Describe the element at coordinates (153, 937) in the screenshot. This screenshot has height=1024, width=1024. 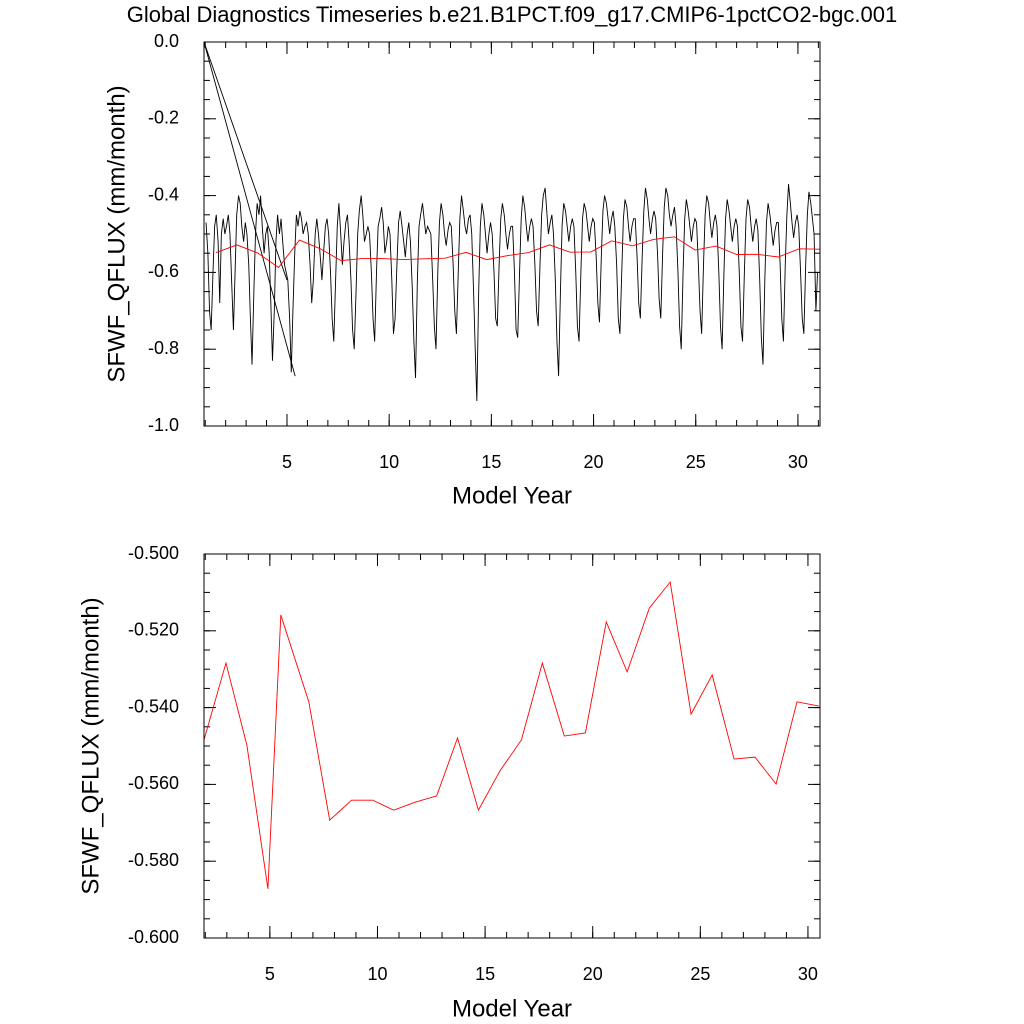
I see `y-tick-label: -0.600` at that location.